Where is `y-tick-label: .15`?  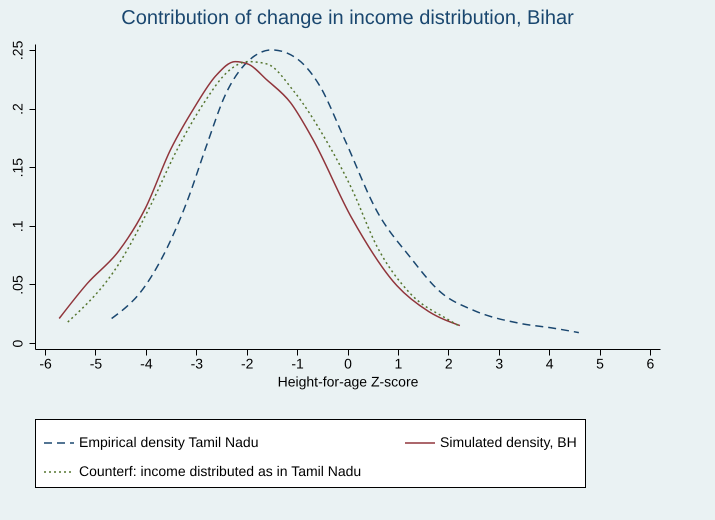 y-tick-label: .15 is located at coordinates (18, 168).